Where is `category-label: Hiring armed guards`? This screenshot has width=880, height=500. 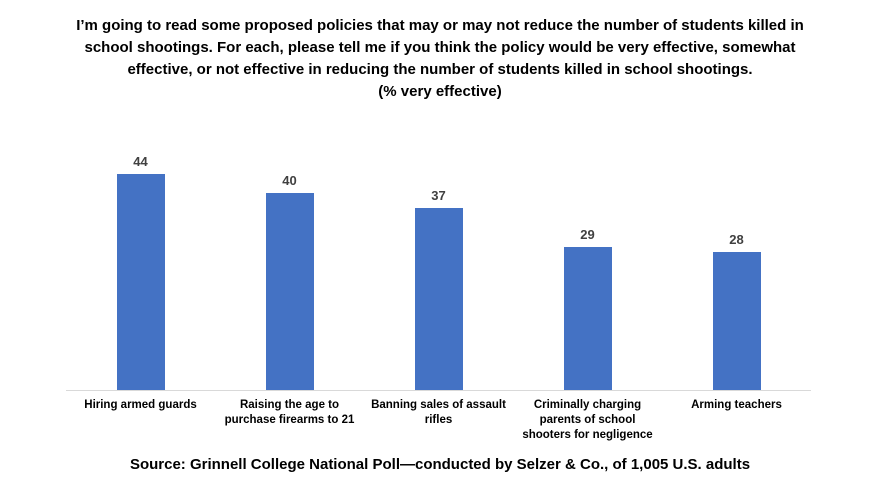
category-label: Hiring armed guards is located at coordinates (140, 405).